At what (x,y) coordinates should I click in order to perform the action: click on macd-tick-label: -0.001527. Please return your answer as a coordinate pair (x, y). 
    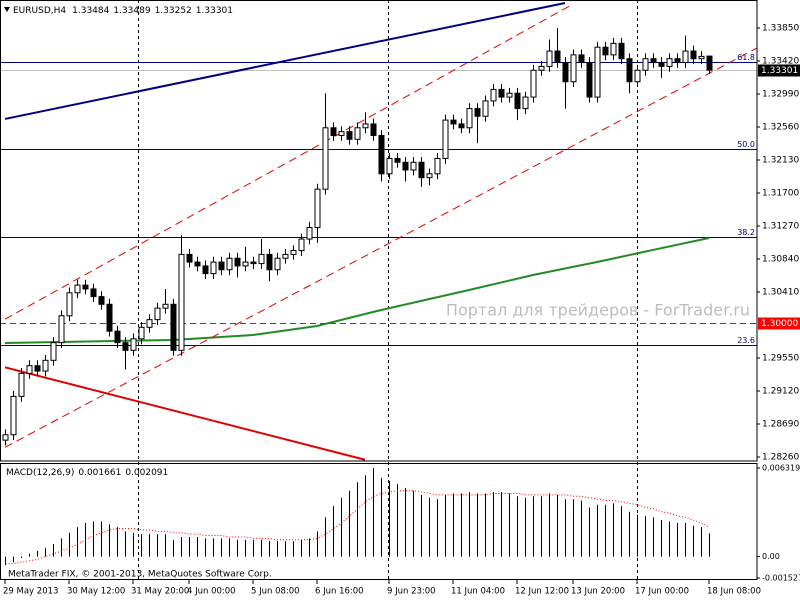
    Looking at the image, I should click on (781, 578).